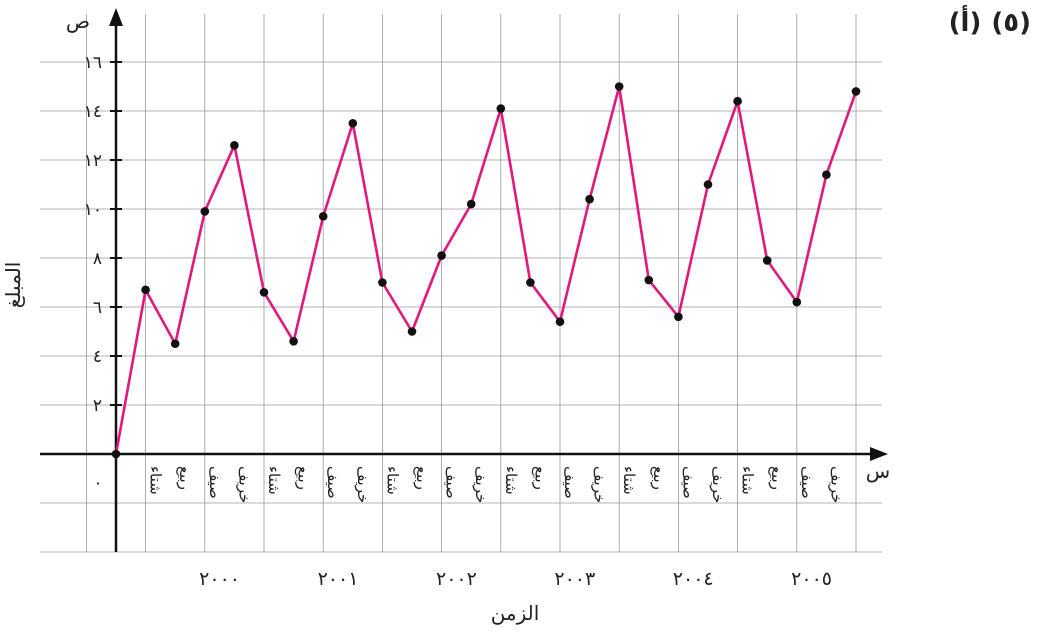 The height and width of the screenshot is (639, 1049). I want to click on y-tick-label: ١٢, so click(93, 161).